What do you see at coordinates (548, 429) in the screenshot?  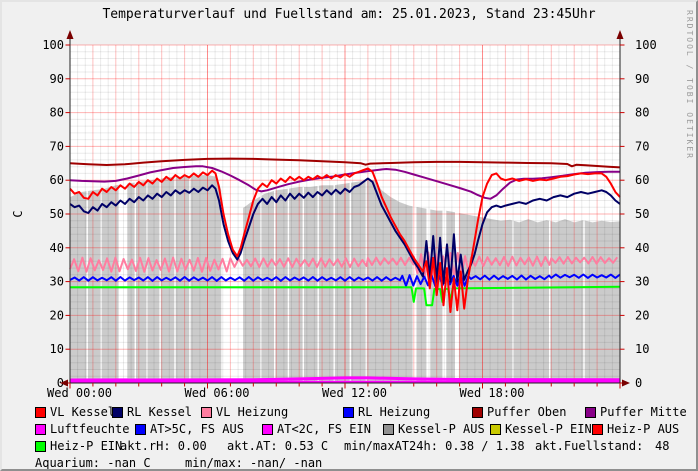 I see `legend-label: Kessel-P EIN` at bounding box center [548, 429].